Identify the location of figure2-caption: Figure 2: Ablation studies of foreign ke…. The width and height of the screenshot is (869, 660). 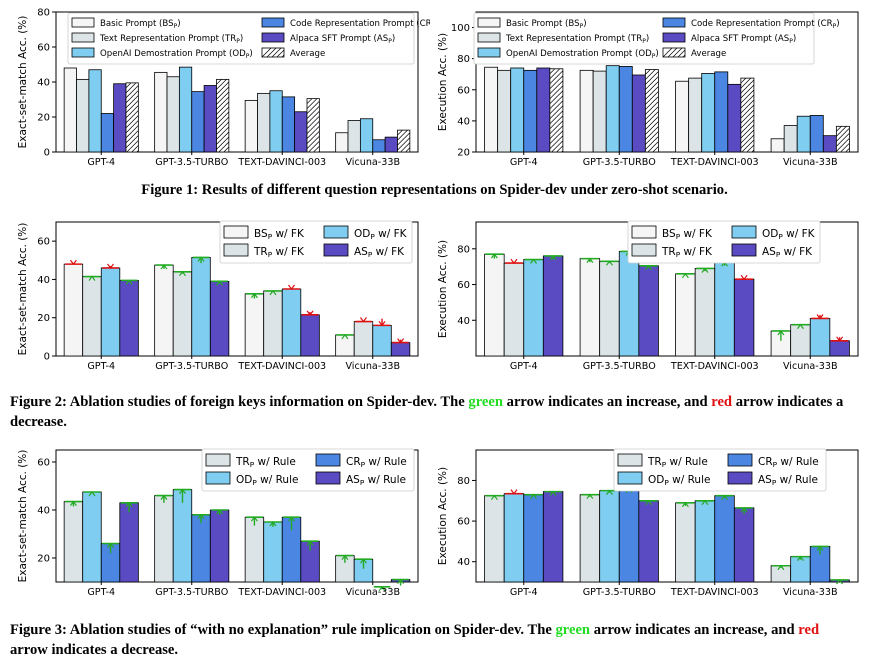
(435, 412).